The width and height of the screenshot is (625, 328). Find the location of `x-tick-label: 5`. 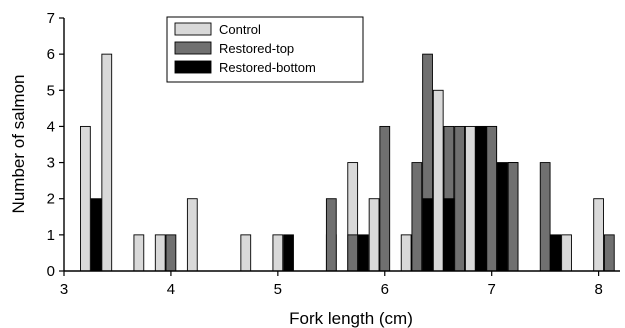

x-tick-label: 5 is located at coordinates (278, 289).